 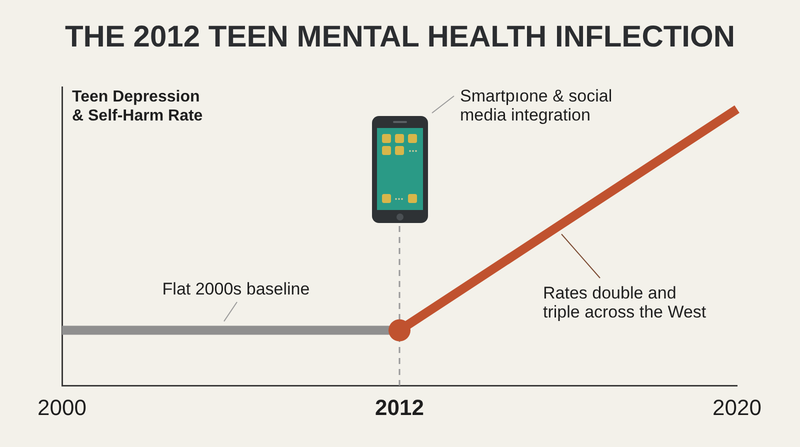 What do you see at coordinates (536, 105) in the screenshot?
I see `annotation: Smartpıone & social media integration` at bounding box center [536, 105].